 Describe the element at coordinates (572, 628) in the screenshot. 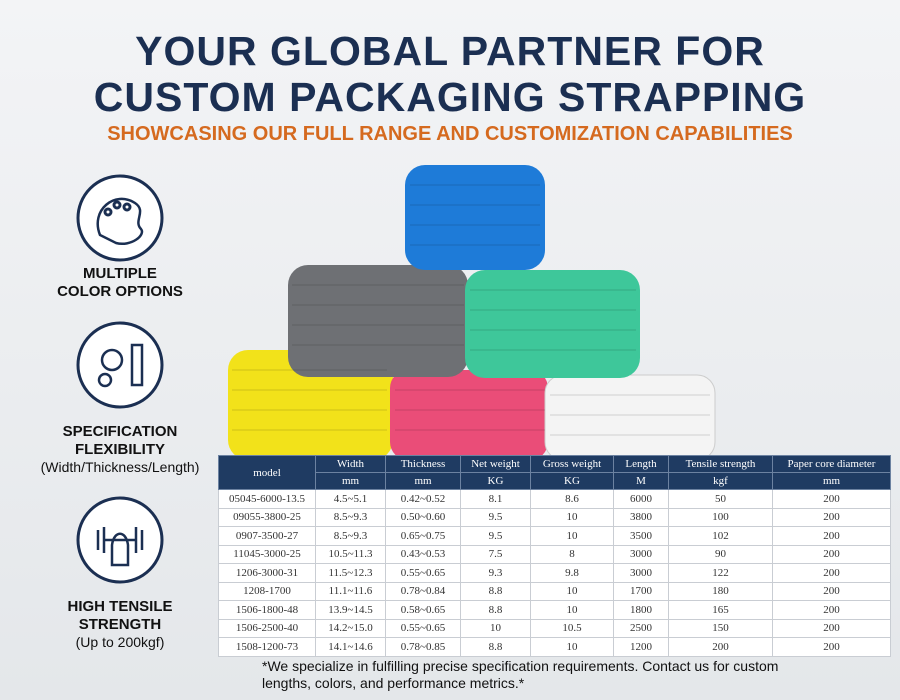

I see `table-cell: 10.5` at that location.